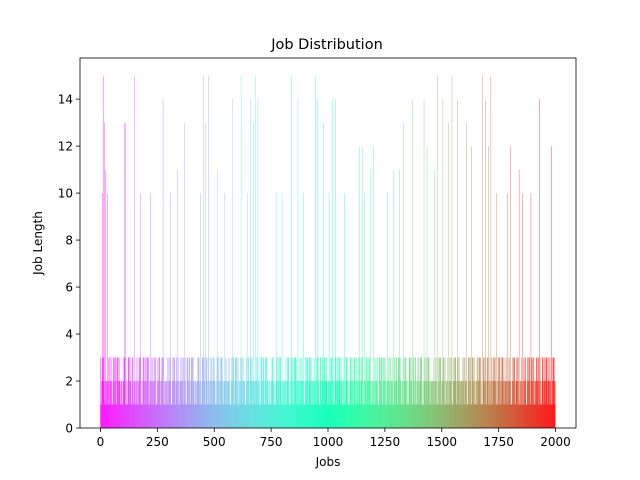 The image size is (640, 480). Describe the element at coordinates (65, 147) in the screenshot. I see `y-tick-label: 12` at that location.